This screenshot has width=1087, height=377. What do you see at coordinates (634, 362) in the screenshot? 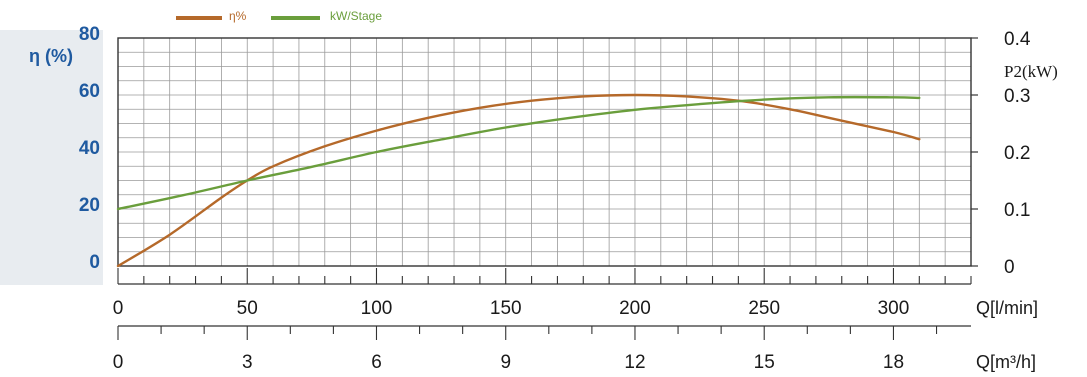
I see `x-m3h-tick-label: 12` at bounding box center [634, 362].